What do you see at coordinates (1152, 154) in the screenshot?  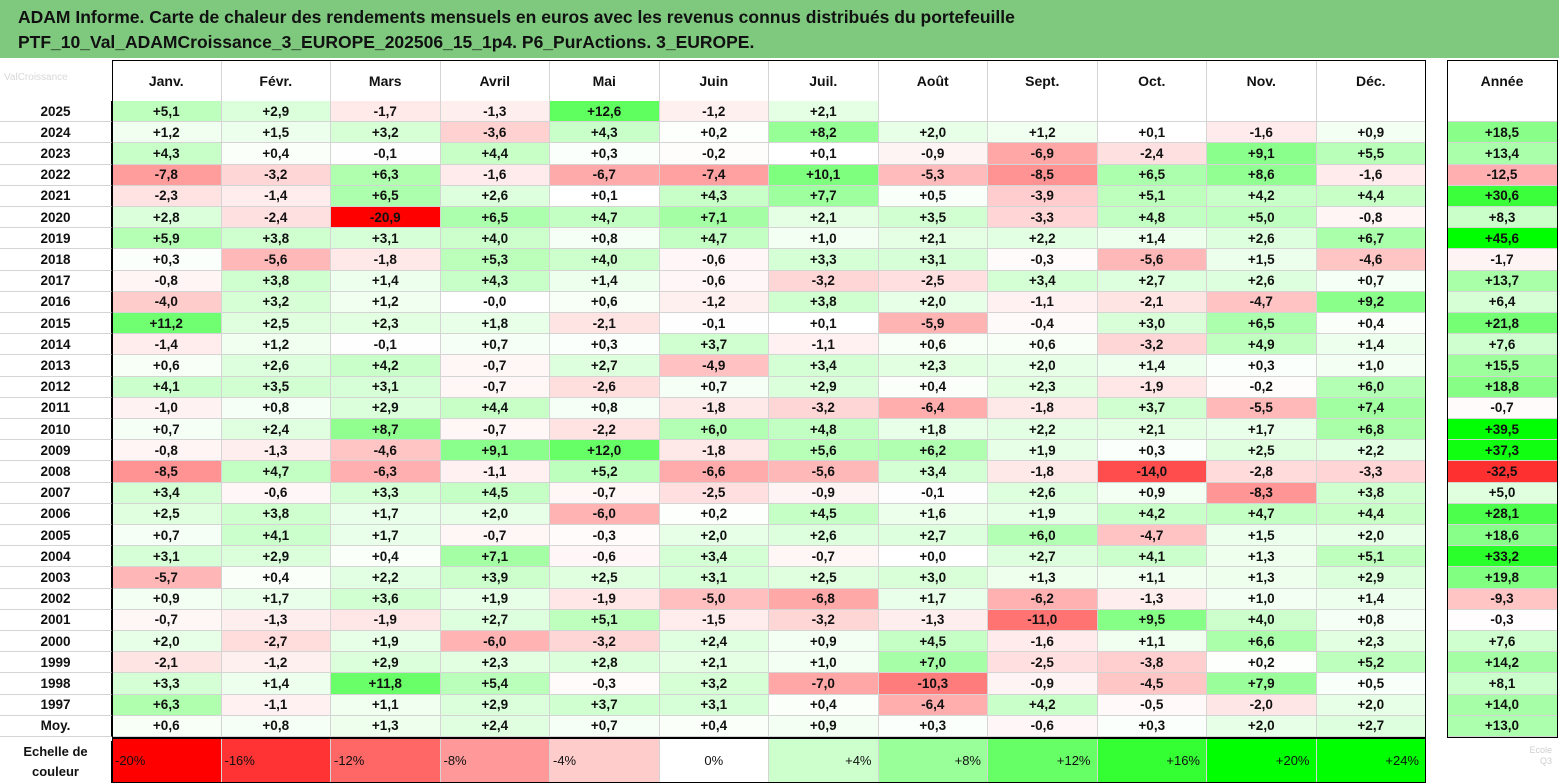 I see `heatmap-cell: -2,4` at bounding box center [1152, 154].